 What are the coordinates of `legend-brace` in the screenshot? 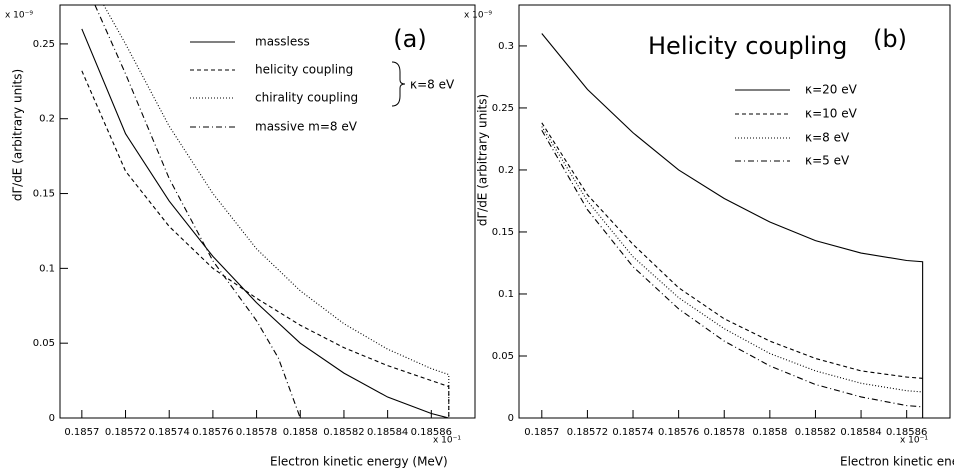 It's located at (398, 84).